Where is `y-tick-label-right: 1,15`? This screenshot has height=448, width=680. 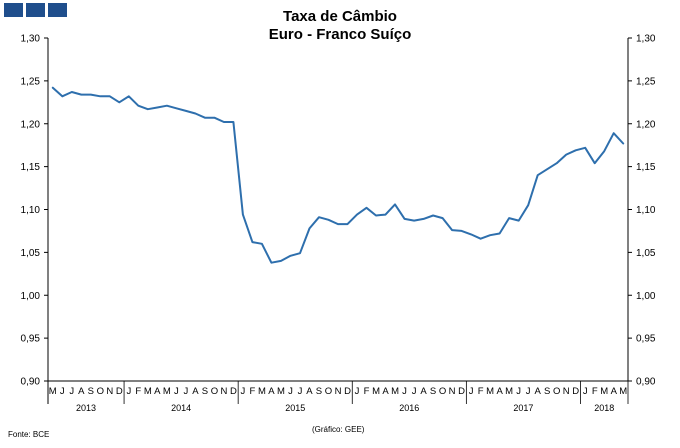 y-tick-label-right: 1,15 is located at coordinates (646, 167).